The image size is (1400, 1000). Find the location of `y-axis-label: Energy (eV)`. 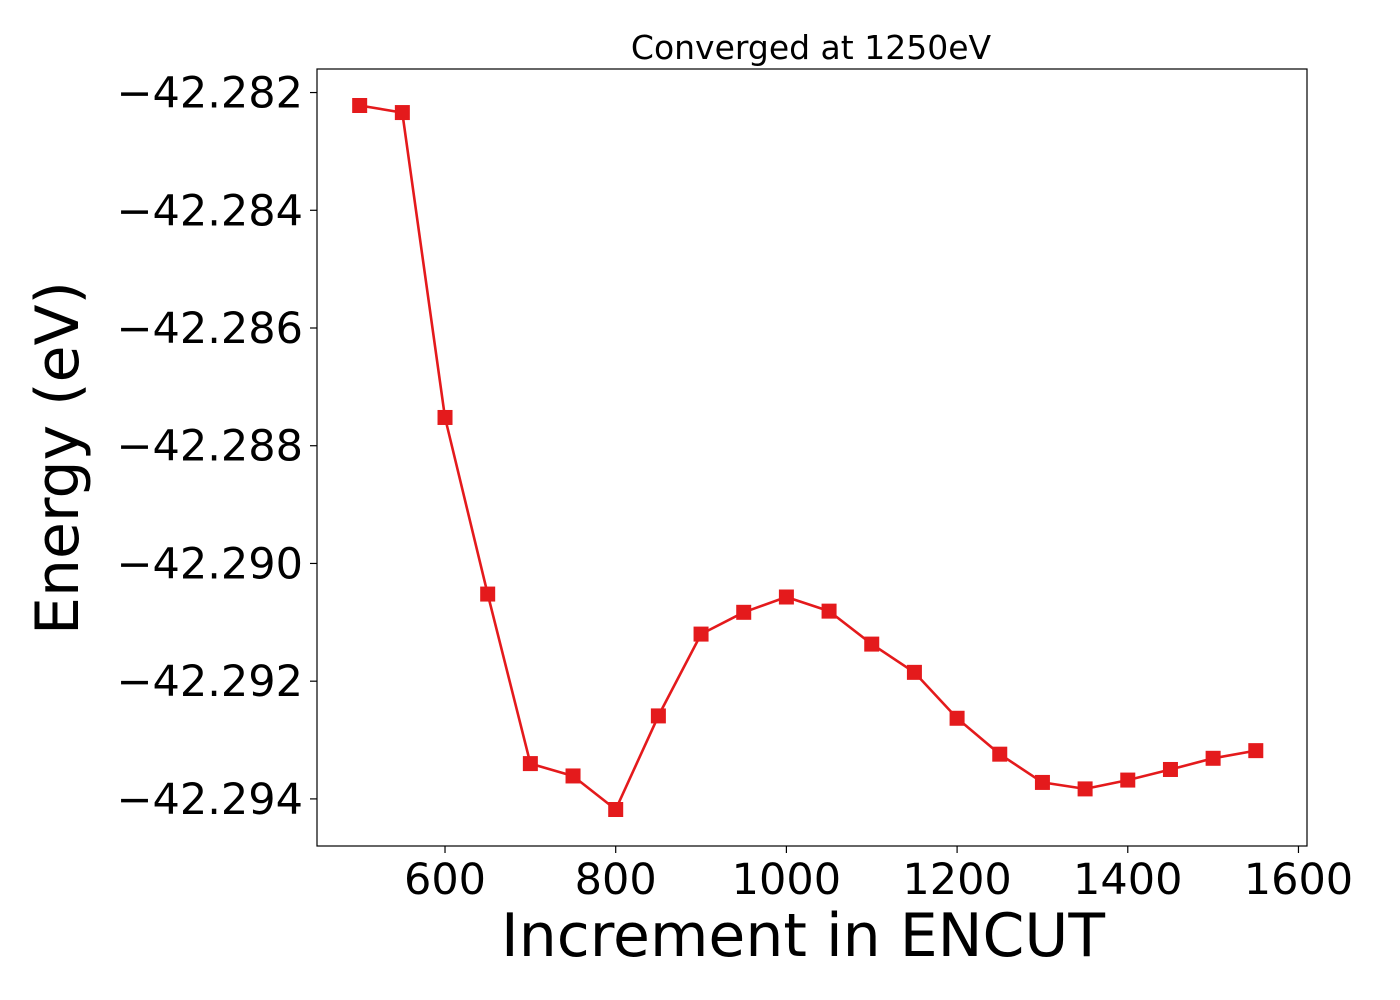

y-axis-label: Energy (eV) is located at coordinates (58, 458).